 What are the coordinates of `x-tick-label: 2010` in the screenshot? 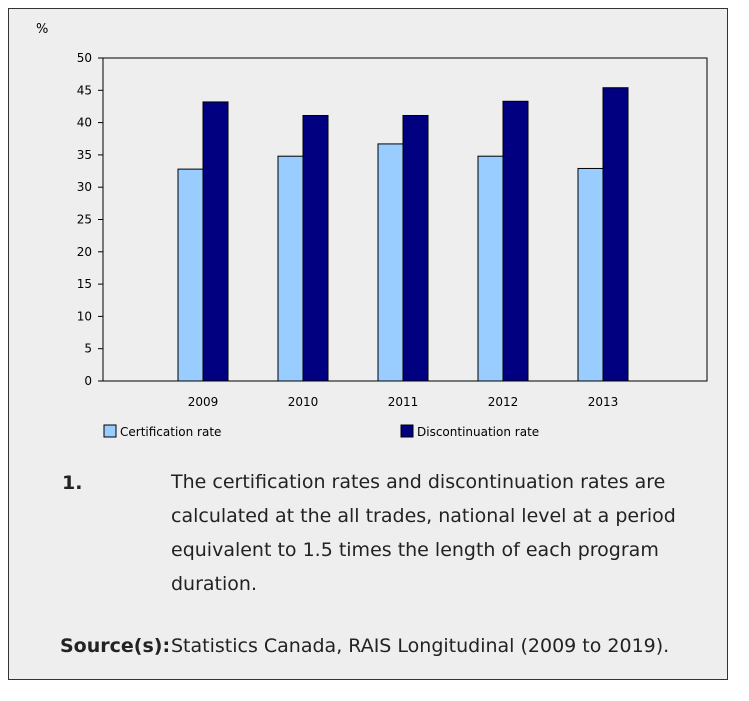 It's located at (303, 402).